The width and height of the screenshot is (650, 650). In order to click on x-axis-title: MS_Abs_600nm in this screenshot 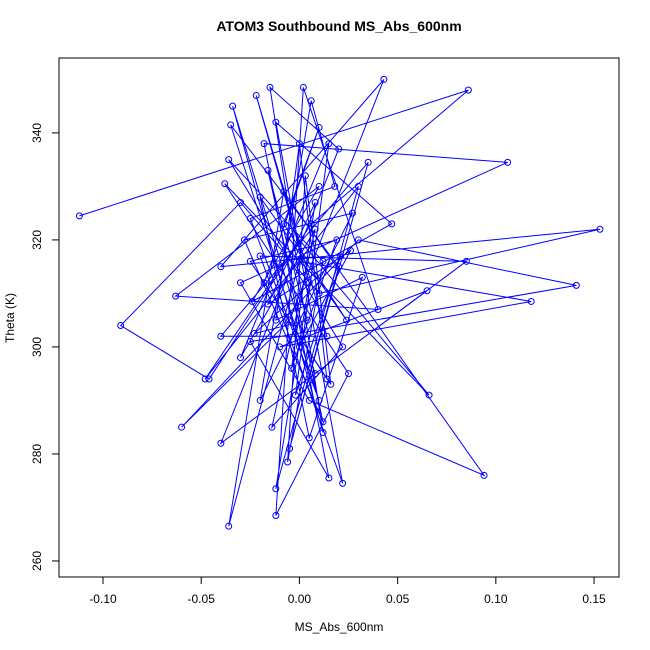, I will do `click(339, 627)`.